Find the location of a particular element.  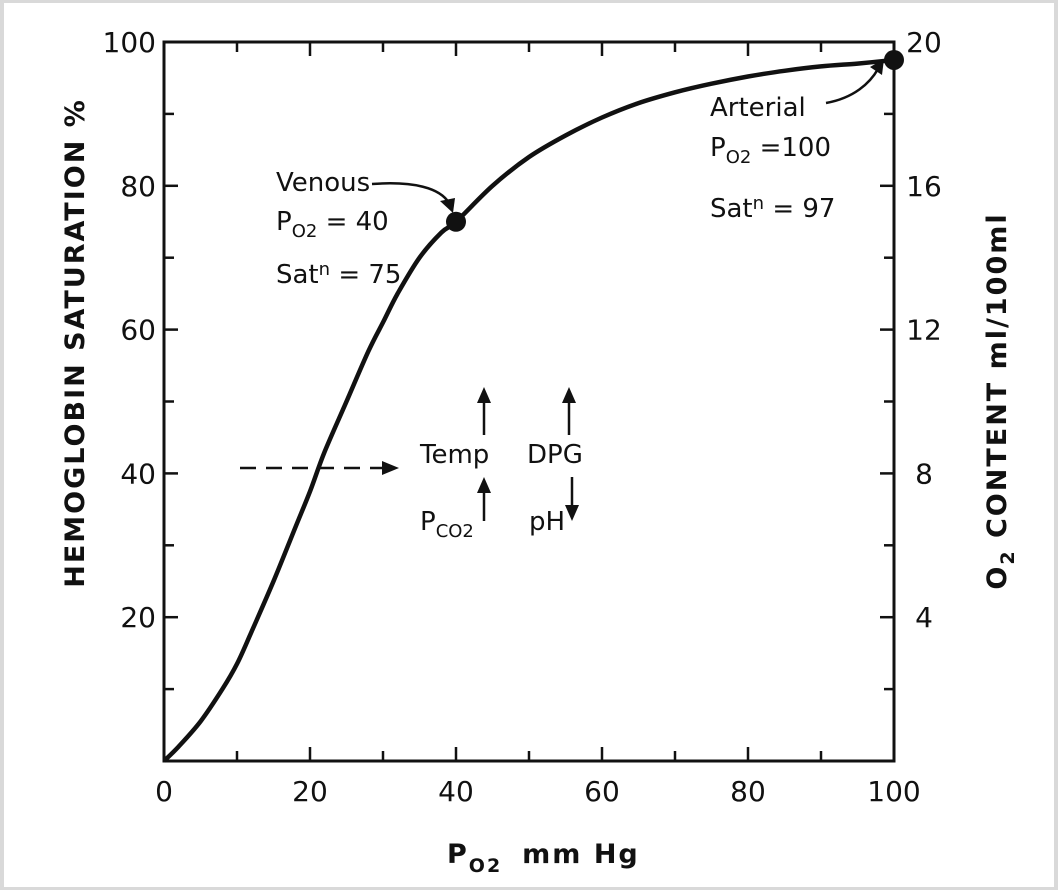

y-right-axis-title: O2 CONTENT ml/100ml is located at coordinates (1000, 400).